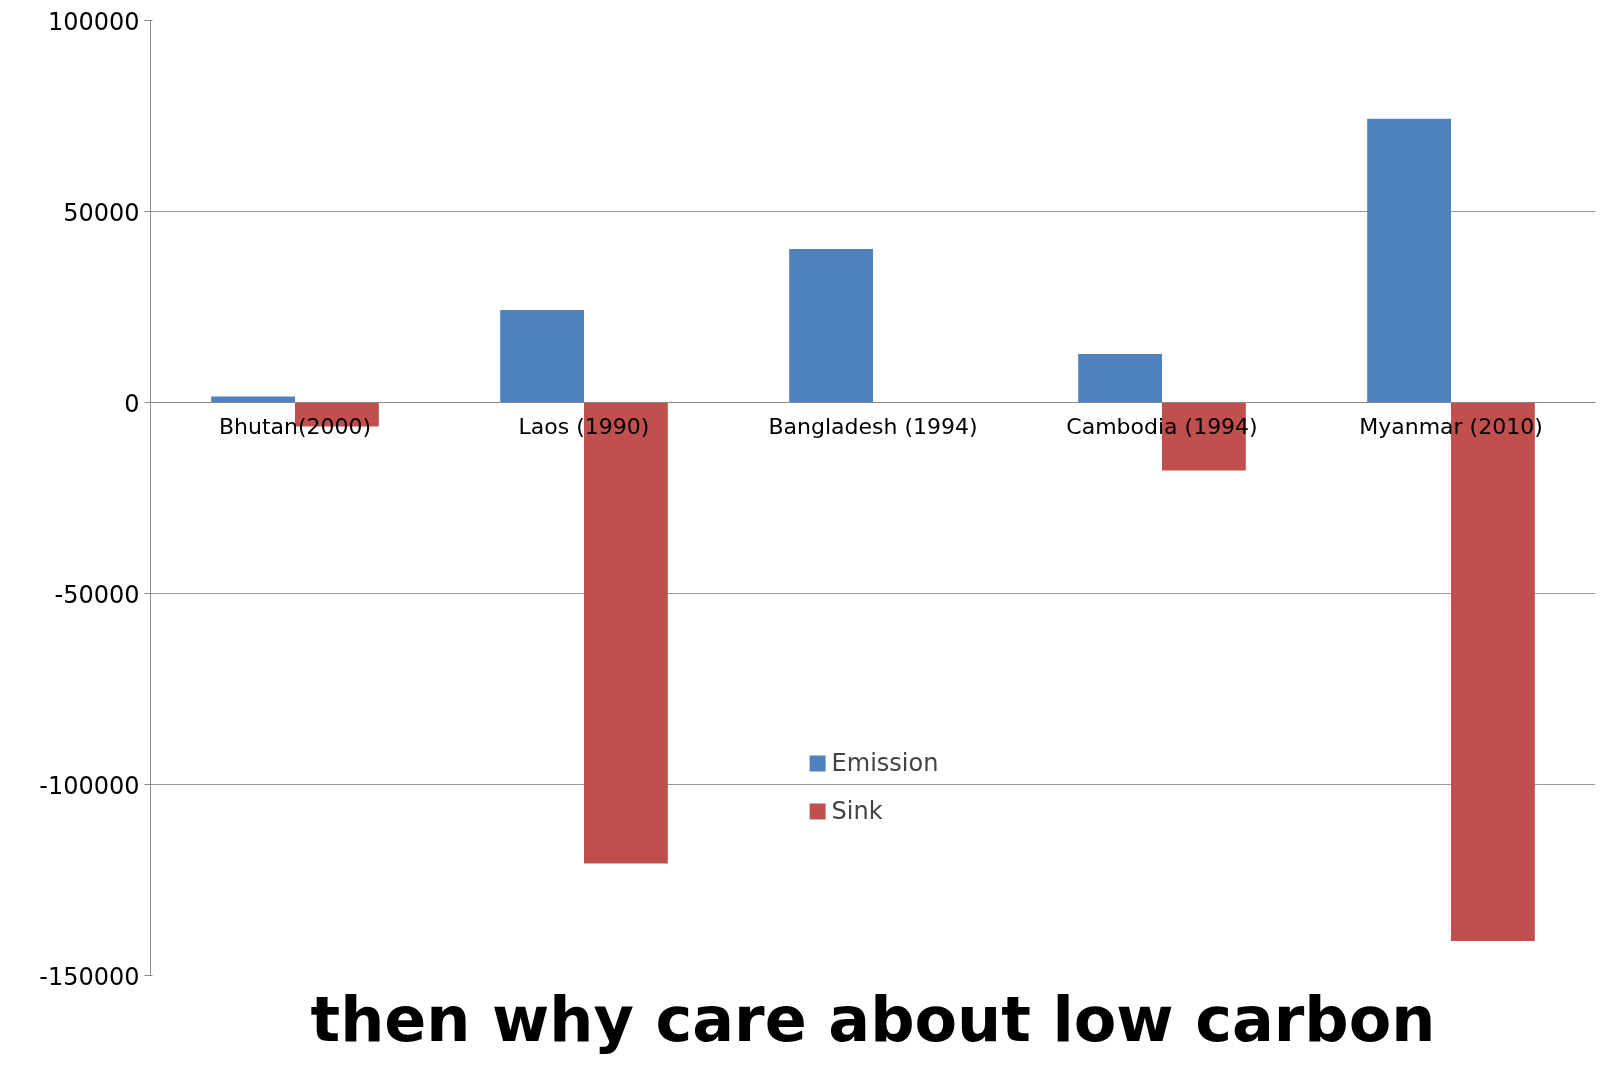 This screenshot has width=1621, height=1071. I want to click on y-tick-label: 50000, so click(101, 212).